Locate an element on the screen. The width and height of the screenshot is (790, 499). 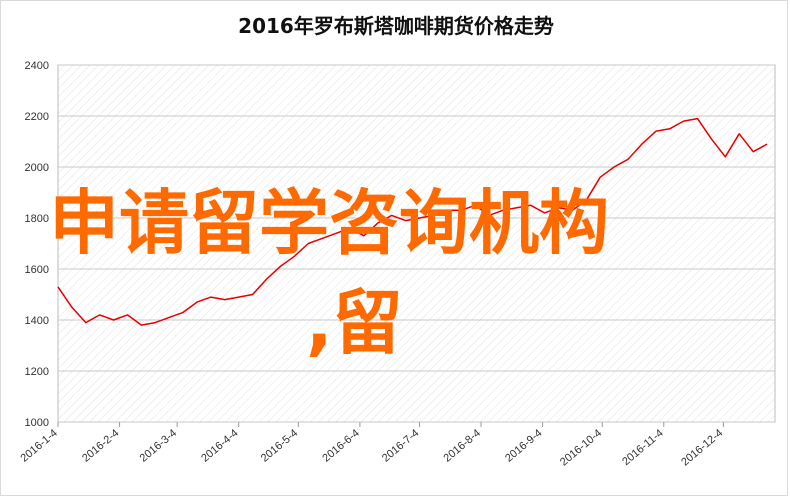
y-tick-label: 2200 is located at coordinates (37, 117).